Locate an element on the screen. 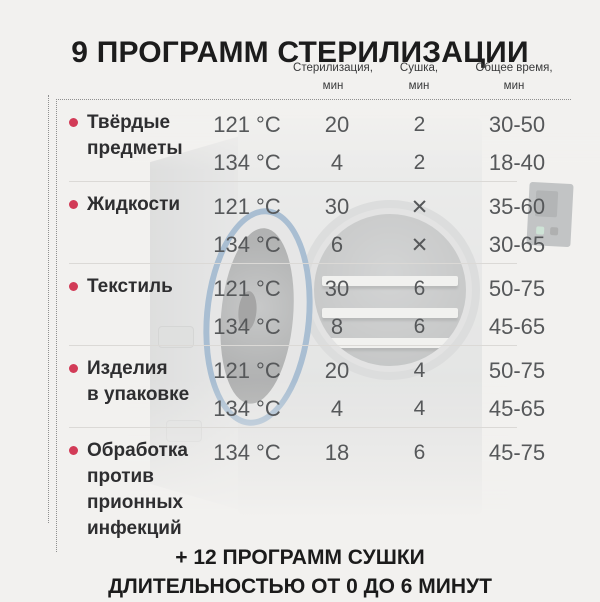 The image size is (600, 602). program-values: 121 °C 30 ✕ 35-60 134 °C 6 ✕ 30-65 is located at coordinates (381, 226).